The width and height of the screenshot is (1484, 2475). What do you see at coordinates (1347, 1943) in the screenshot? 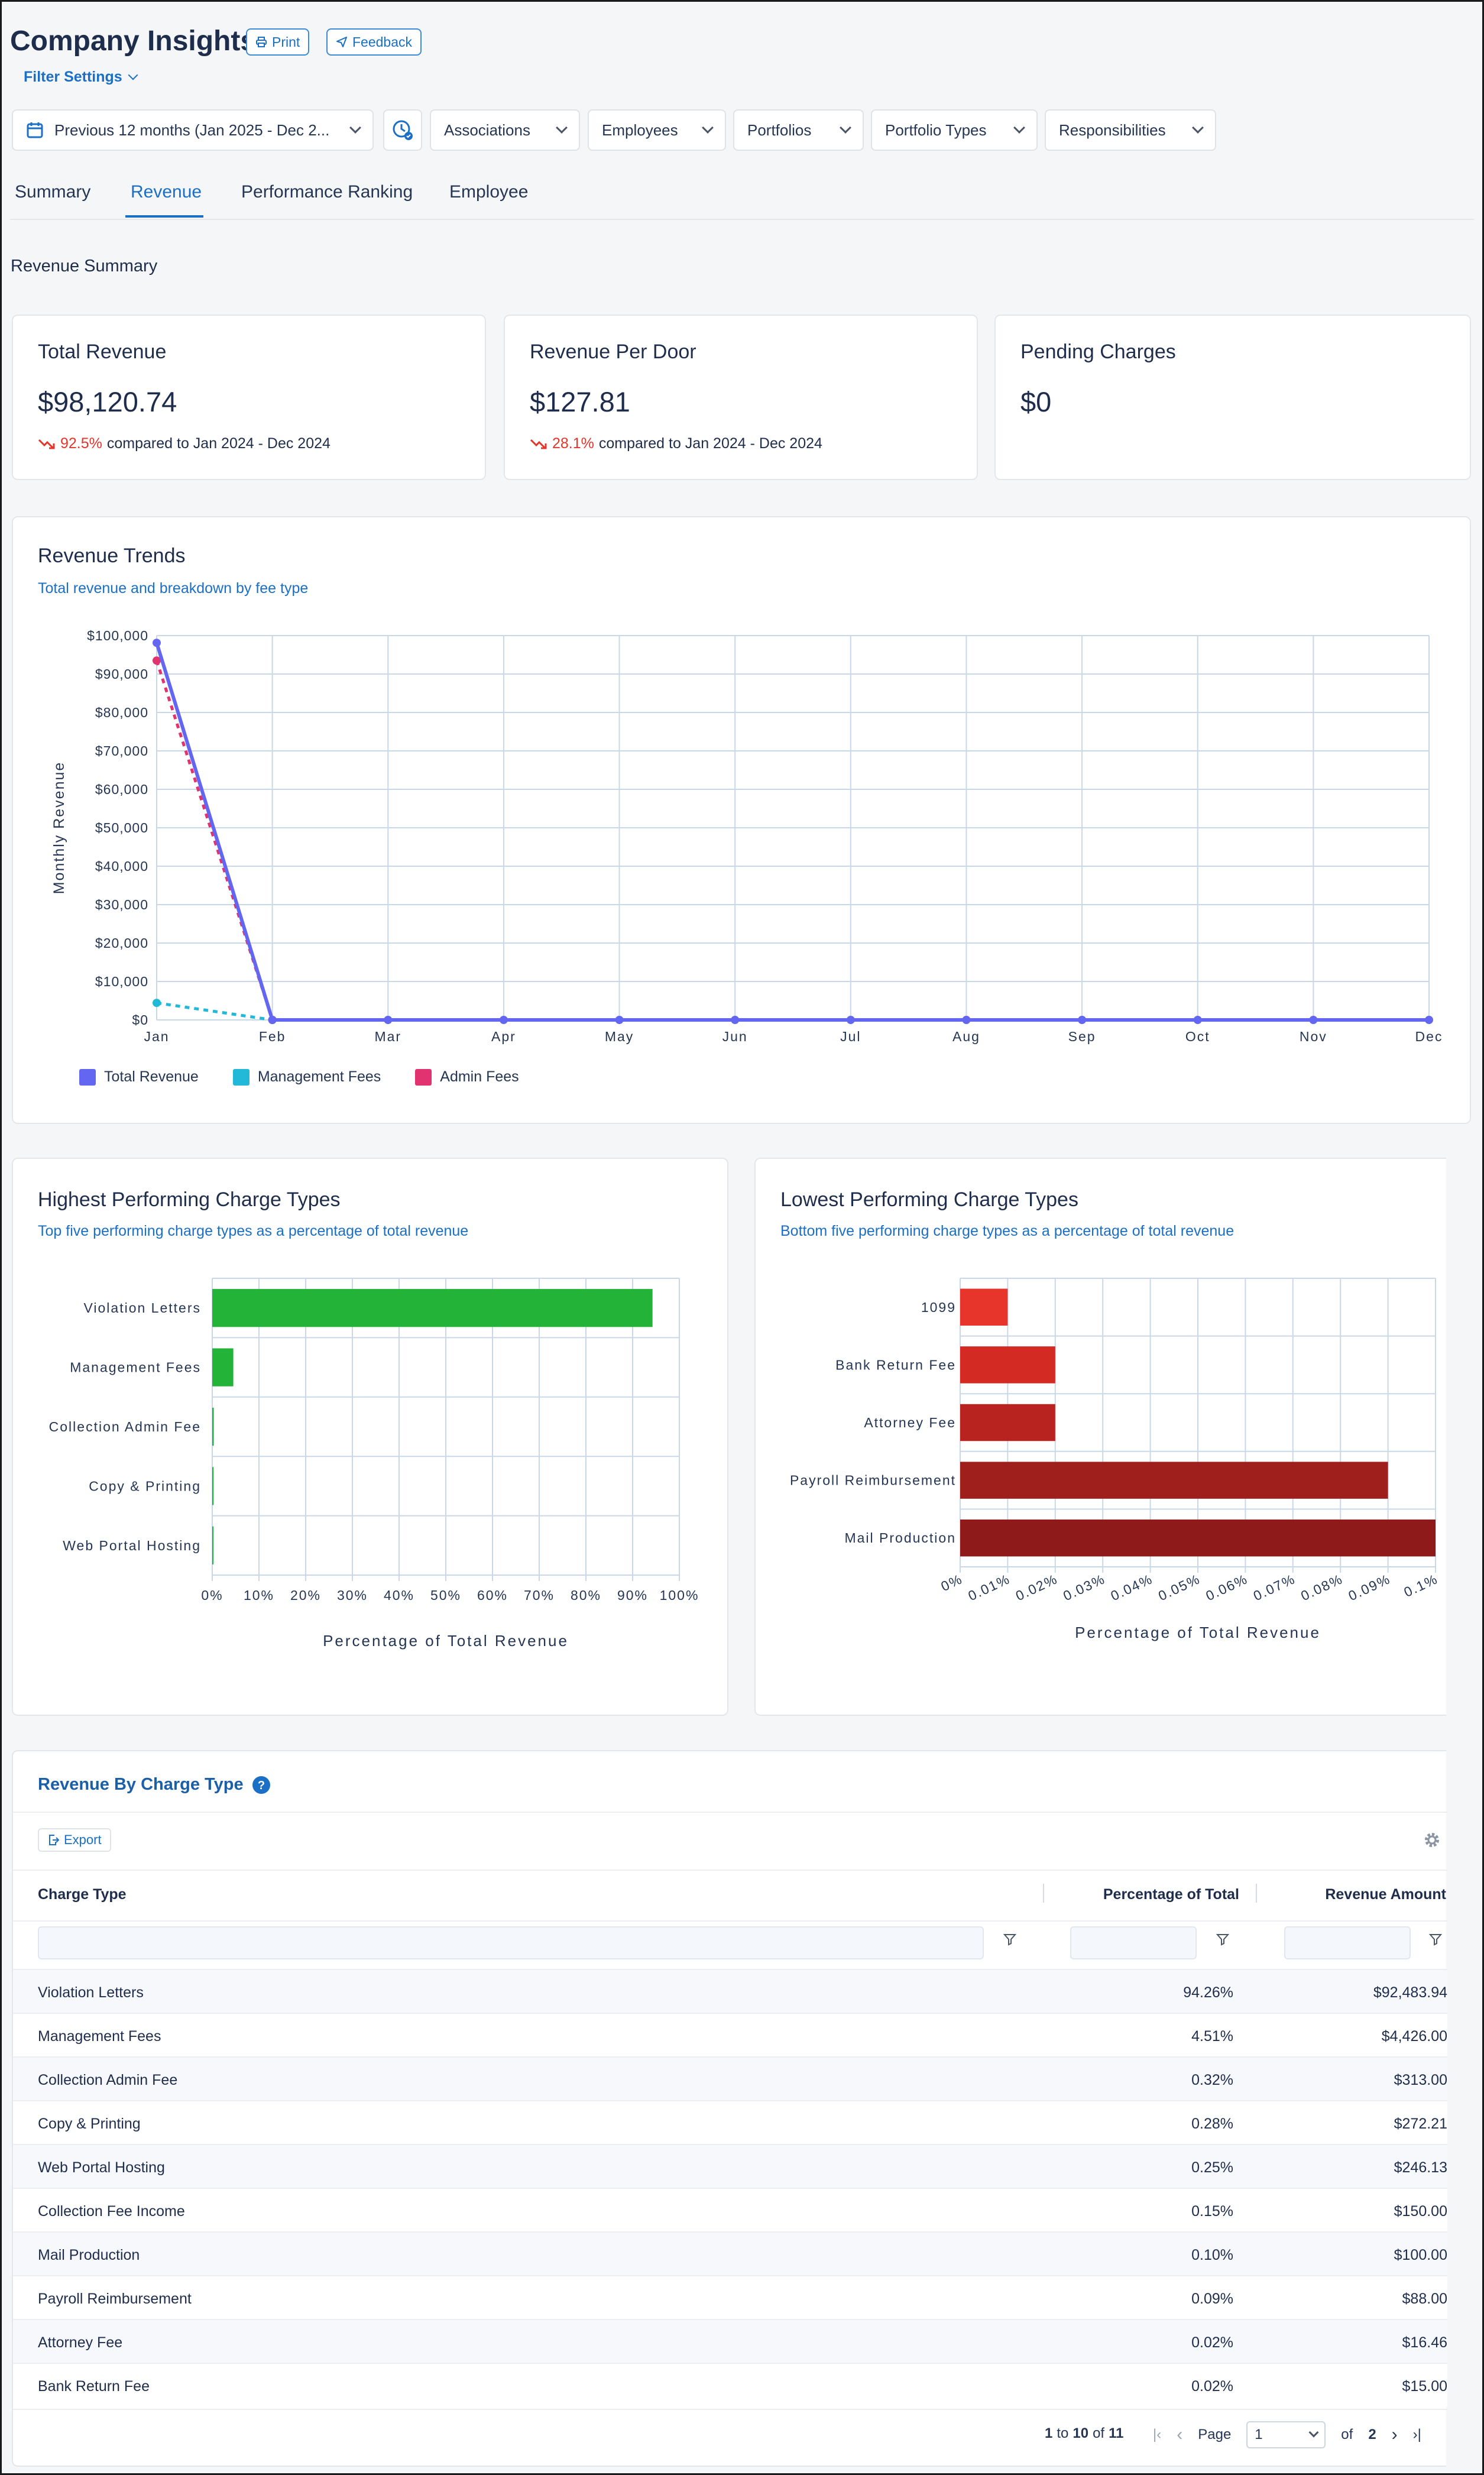
I see `revenue-filter-input` at bounding box center [1347, 1943].